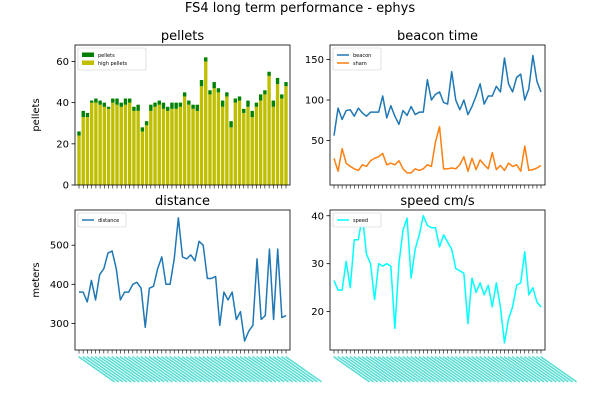 This screenshot has width=600, height=400. What do you see at coordinates (59, 324) in the screenshot?
I see `y-tick-label: 300` at bounding box center [59, 324].